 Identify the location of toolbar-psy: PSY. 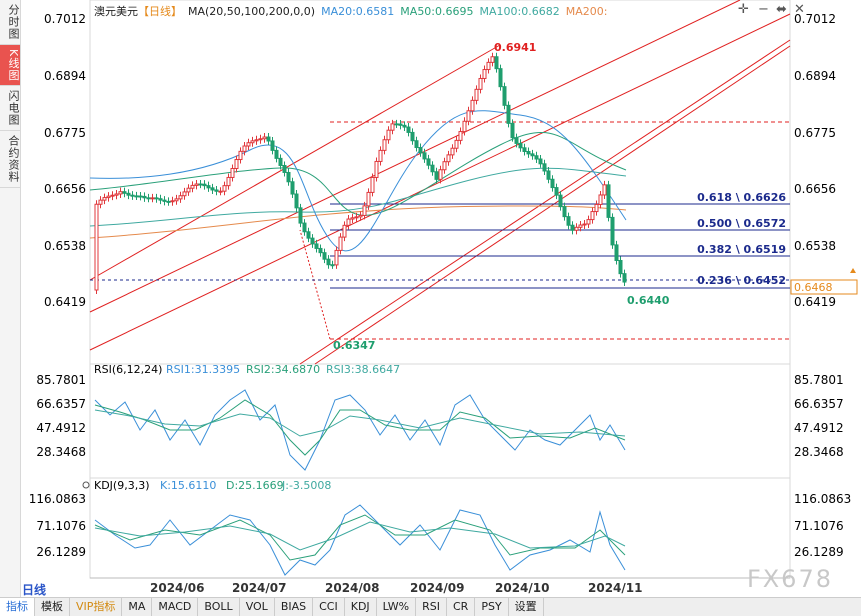
(492, 607).